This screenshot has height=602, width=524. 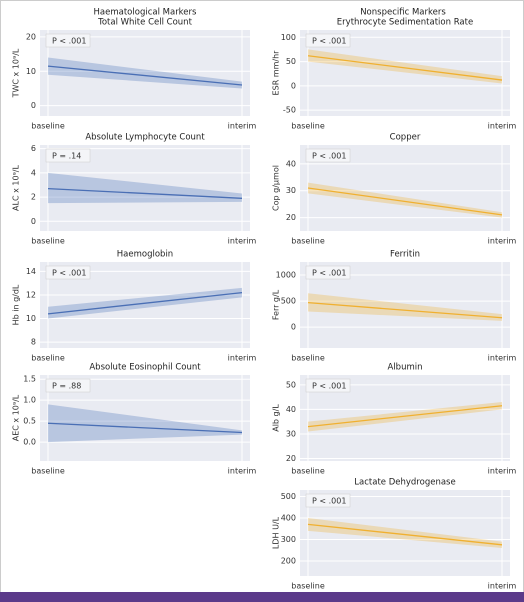 What do you see at coordinates (33, 148) in the screenshot?
I see `y-tick-label: 6` at bounding box center [33, 148].